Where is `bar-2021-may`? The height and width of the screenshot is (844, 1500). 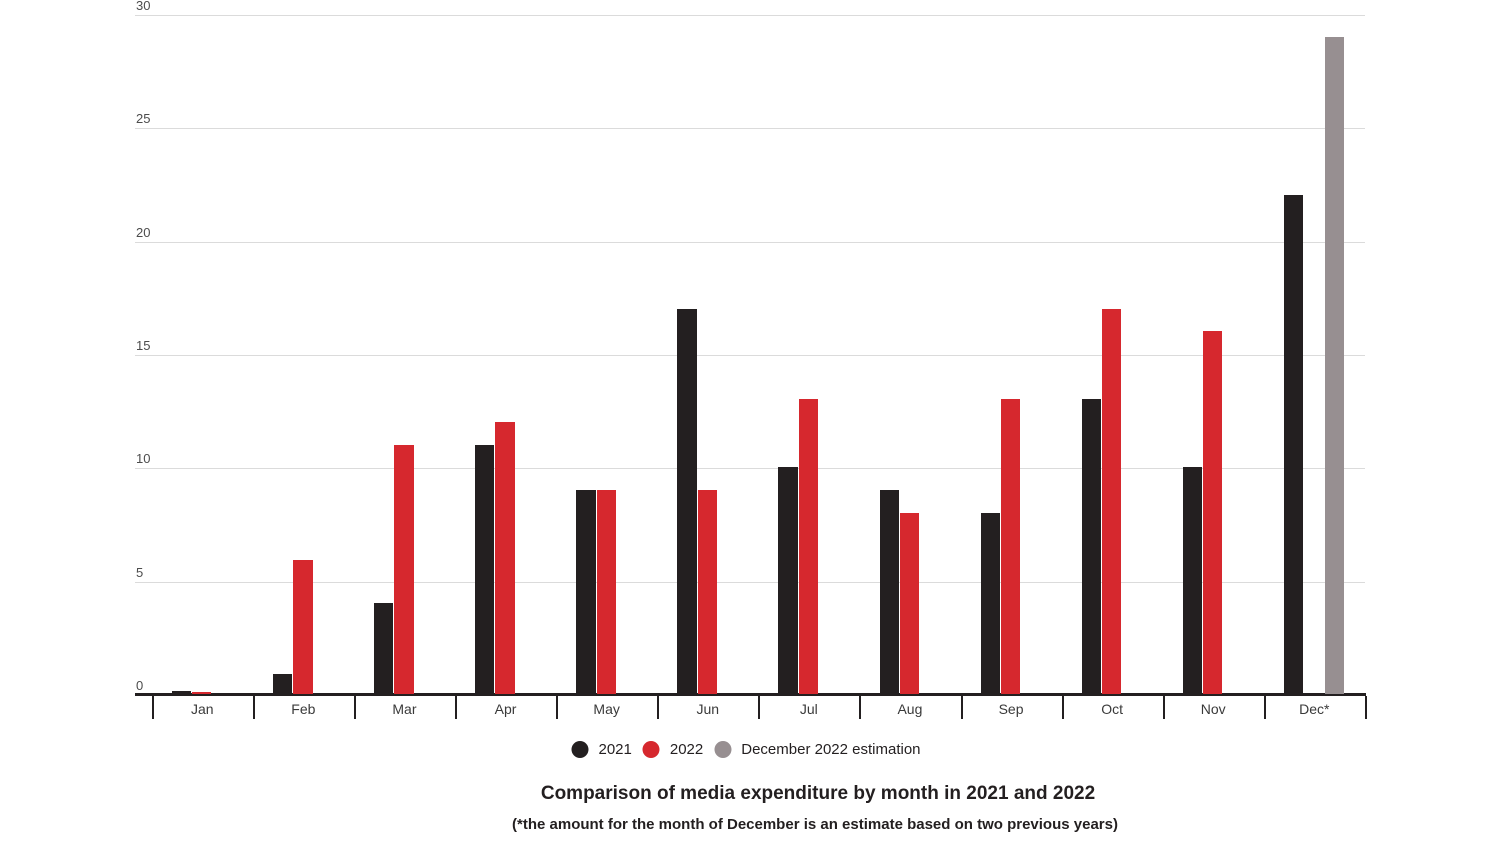 bar-2021-may is located at coordinates (586, 592).